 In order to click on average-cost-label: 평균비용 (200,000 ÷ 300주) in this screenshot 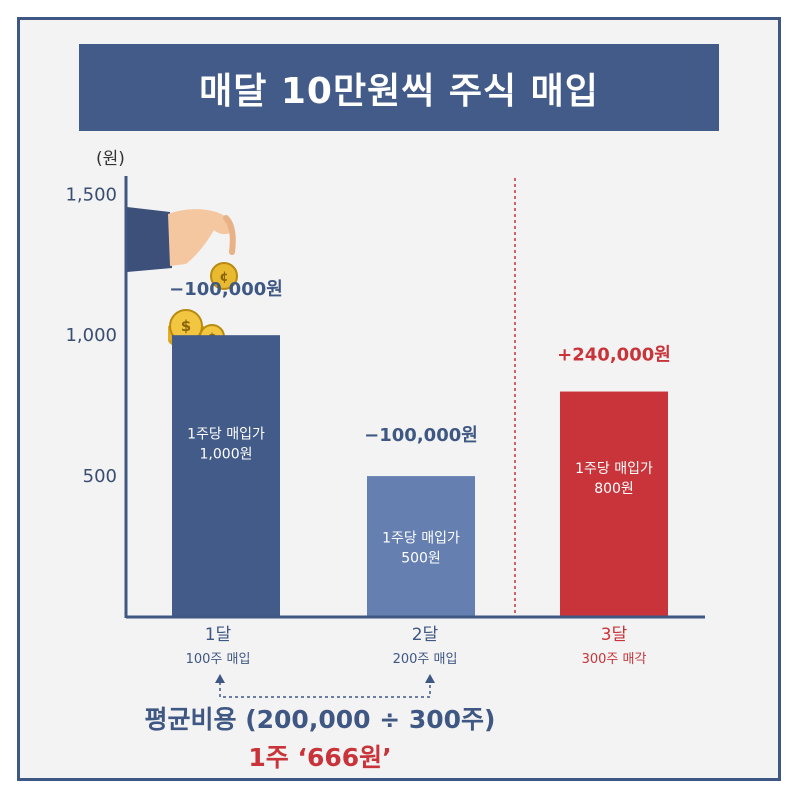, I will do `click(320, 719)`.